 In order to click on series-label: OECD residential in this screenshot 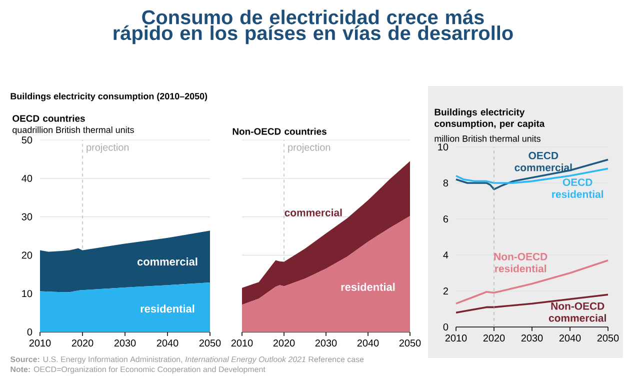, I will do `click(578, 188)`.